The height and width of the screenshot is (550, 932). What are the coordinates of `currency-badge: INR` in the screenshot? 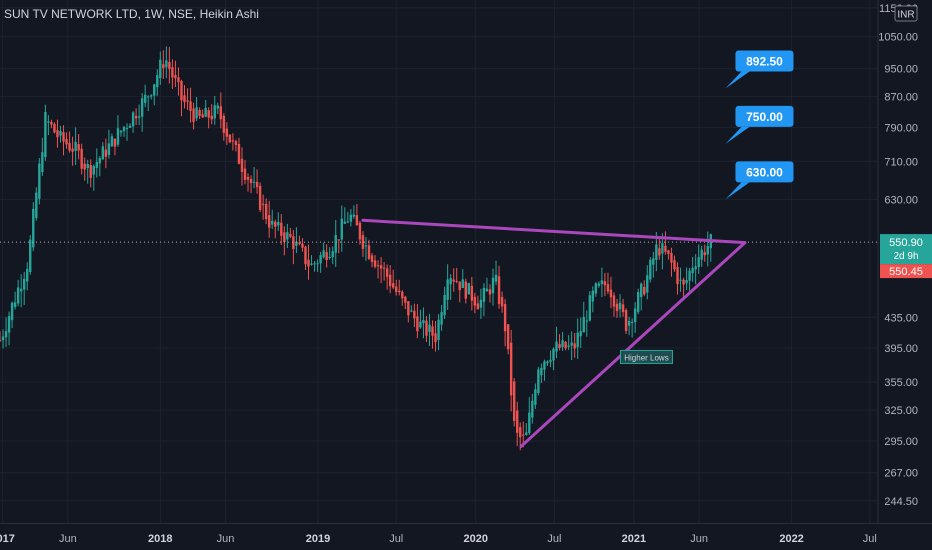 It's located at (906, 13).